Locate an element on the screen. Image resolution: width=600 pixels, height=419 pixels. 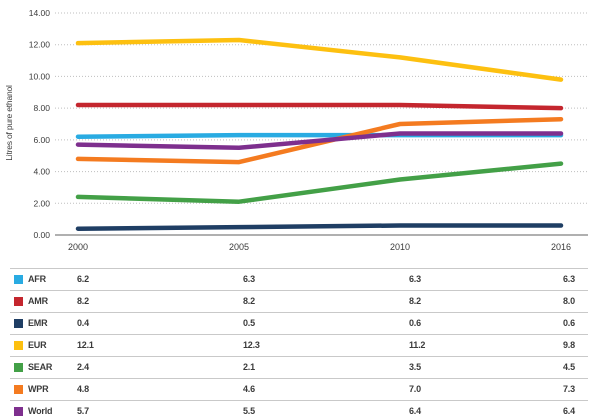
value-cell-eur-2016: 9.8 is located at coordinates (569, 345).